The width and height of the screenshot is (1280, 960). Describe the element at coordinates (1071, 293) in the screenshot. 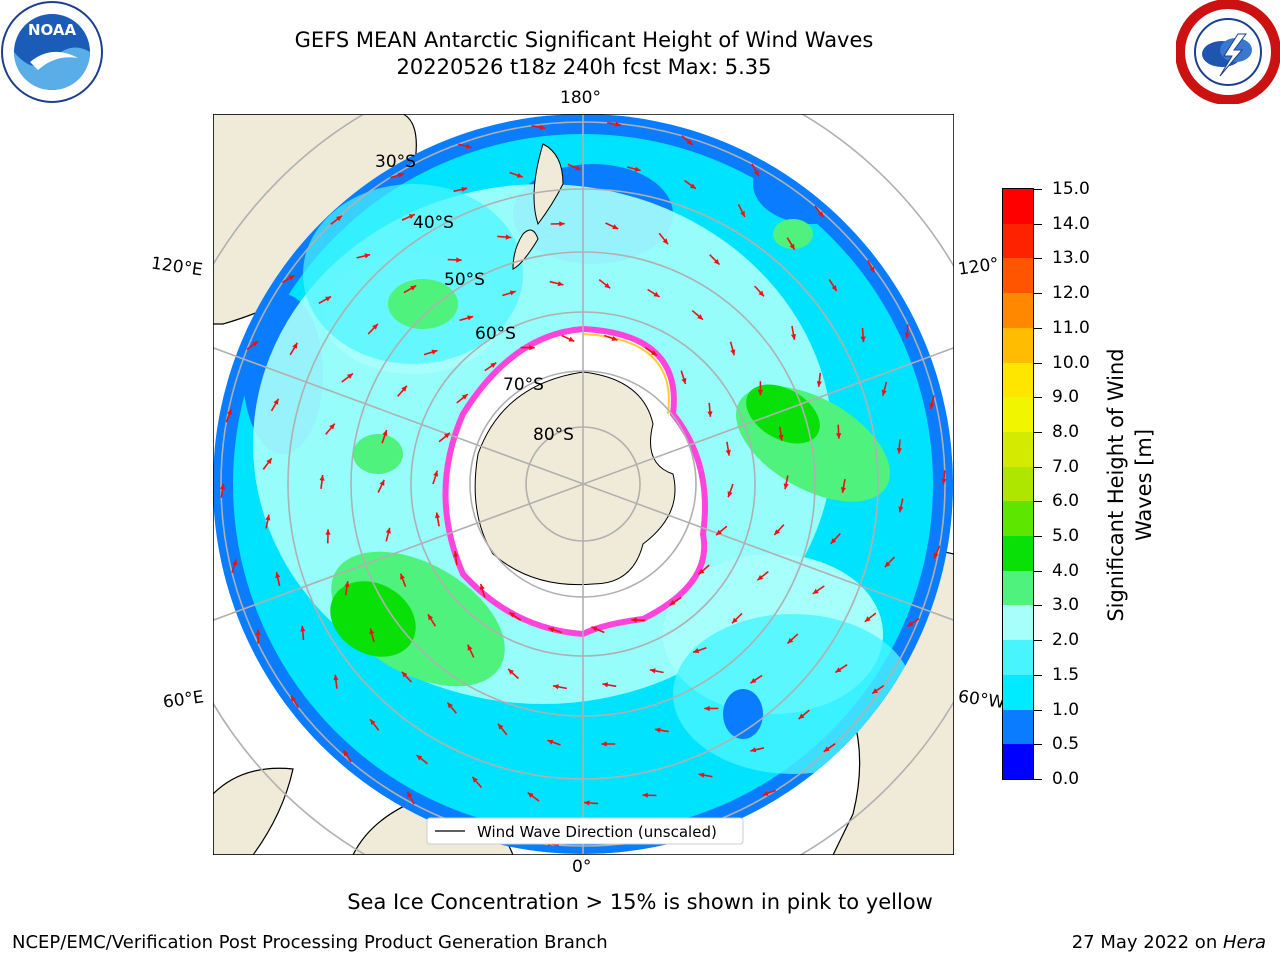

I see `colorbar-tick-label: 12.0` at that location.